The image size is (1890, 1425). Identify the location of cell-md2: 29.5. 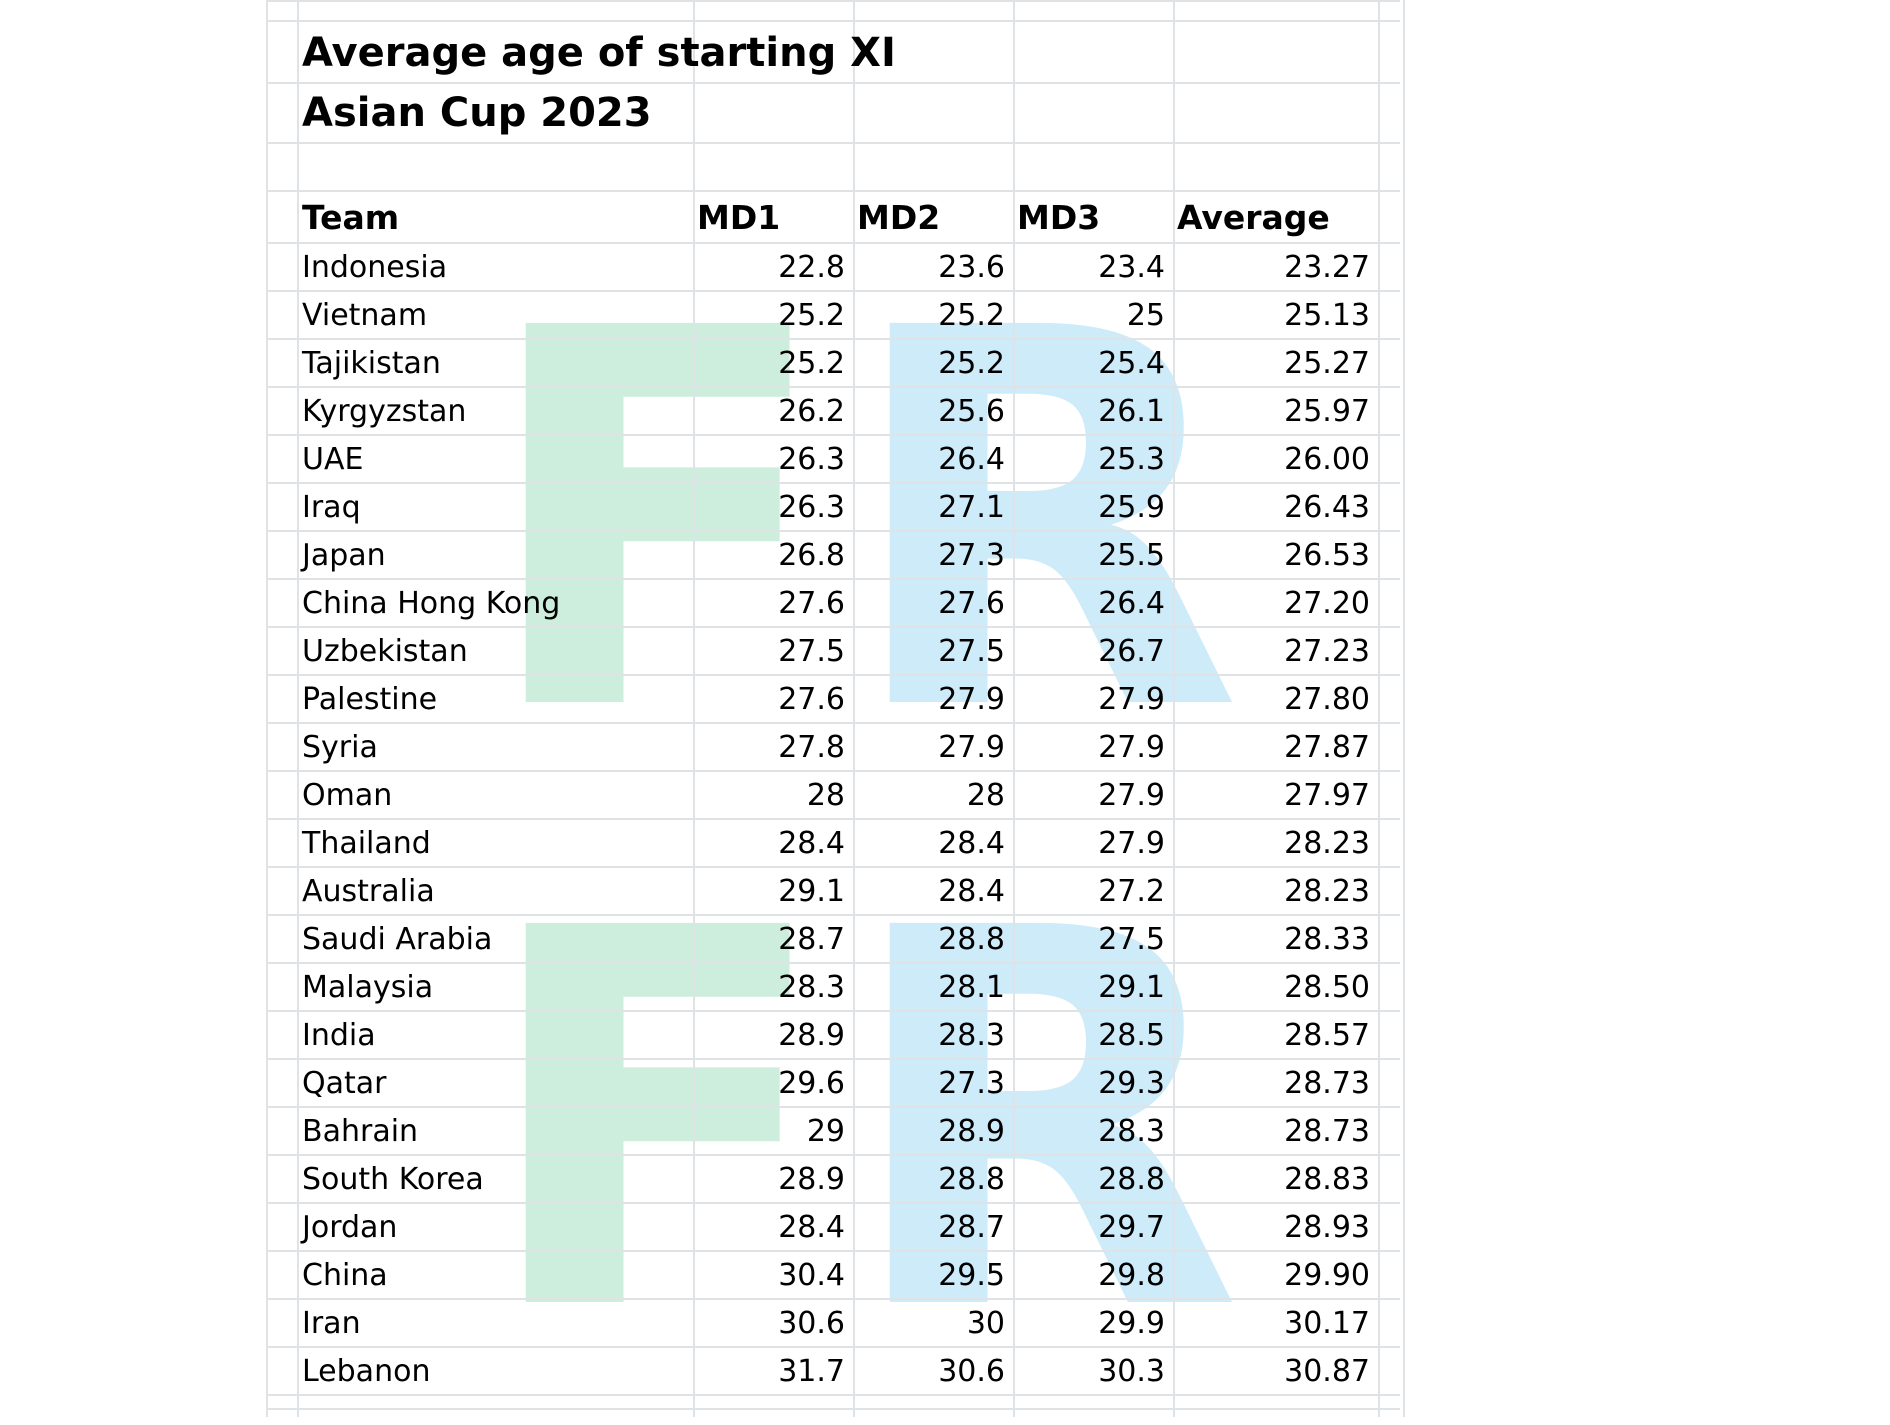
(971, 1275).